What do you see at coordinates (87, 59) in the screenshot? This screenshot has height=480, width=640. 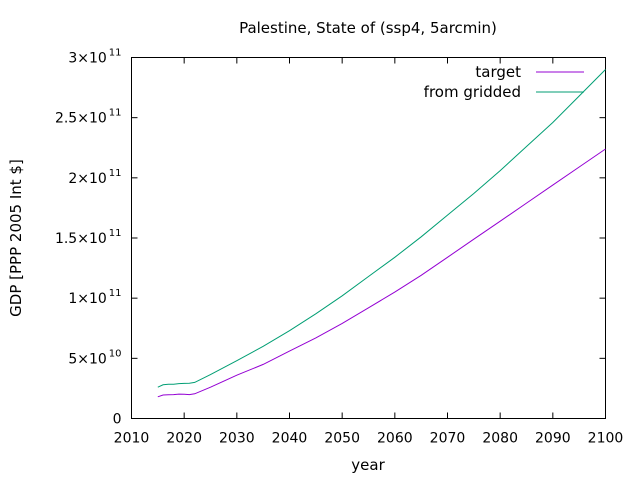 I see `y-tick-mantissa: 3×10` at bounding box center [87, 59].